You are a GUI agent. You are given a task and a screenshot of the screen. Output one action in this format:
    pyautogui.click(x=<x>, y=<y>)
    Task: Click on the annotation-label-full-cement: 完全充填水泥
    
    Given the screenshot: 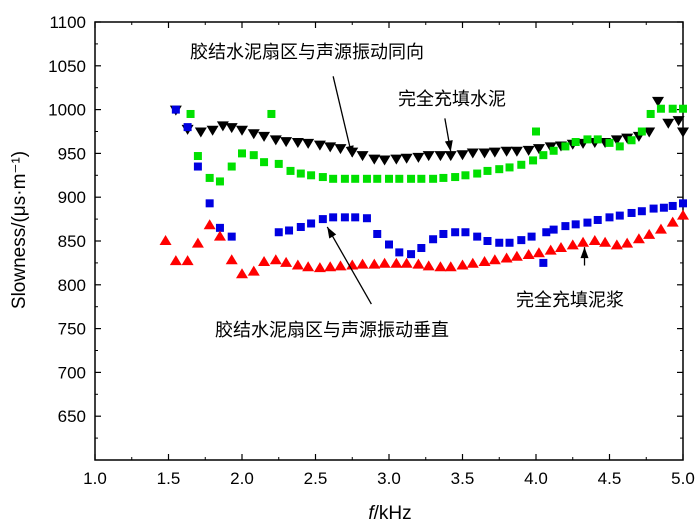 What is the action you would take?
    pyautogui.click(x=452, y=99)
    